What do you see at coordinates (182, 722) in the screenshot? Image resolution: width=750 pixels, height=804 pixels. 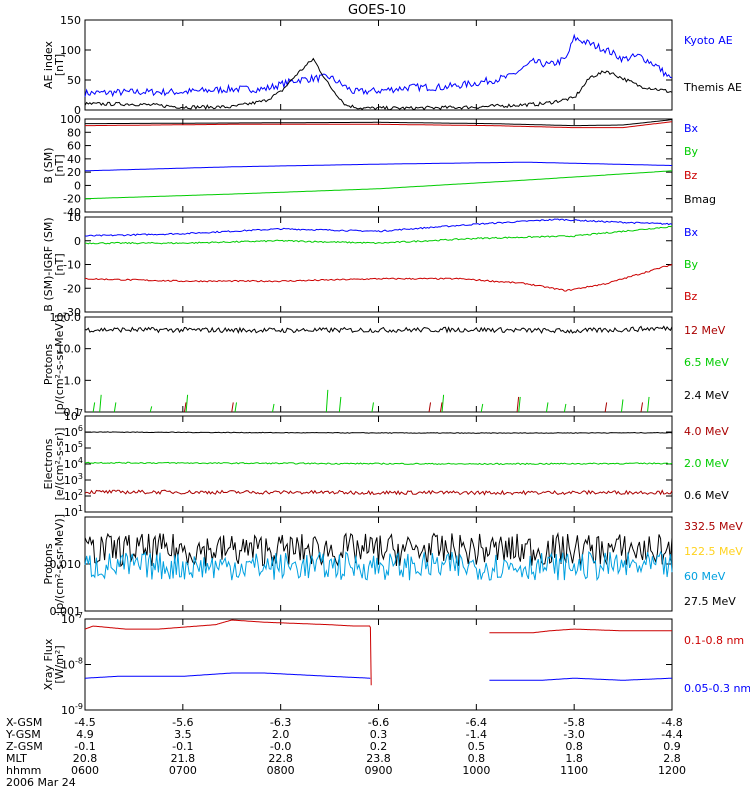 I see `x-tick-value: -5.6` at bounding box center [182, 722].